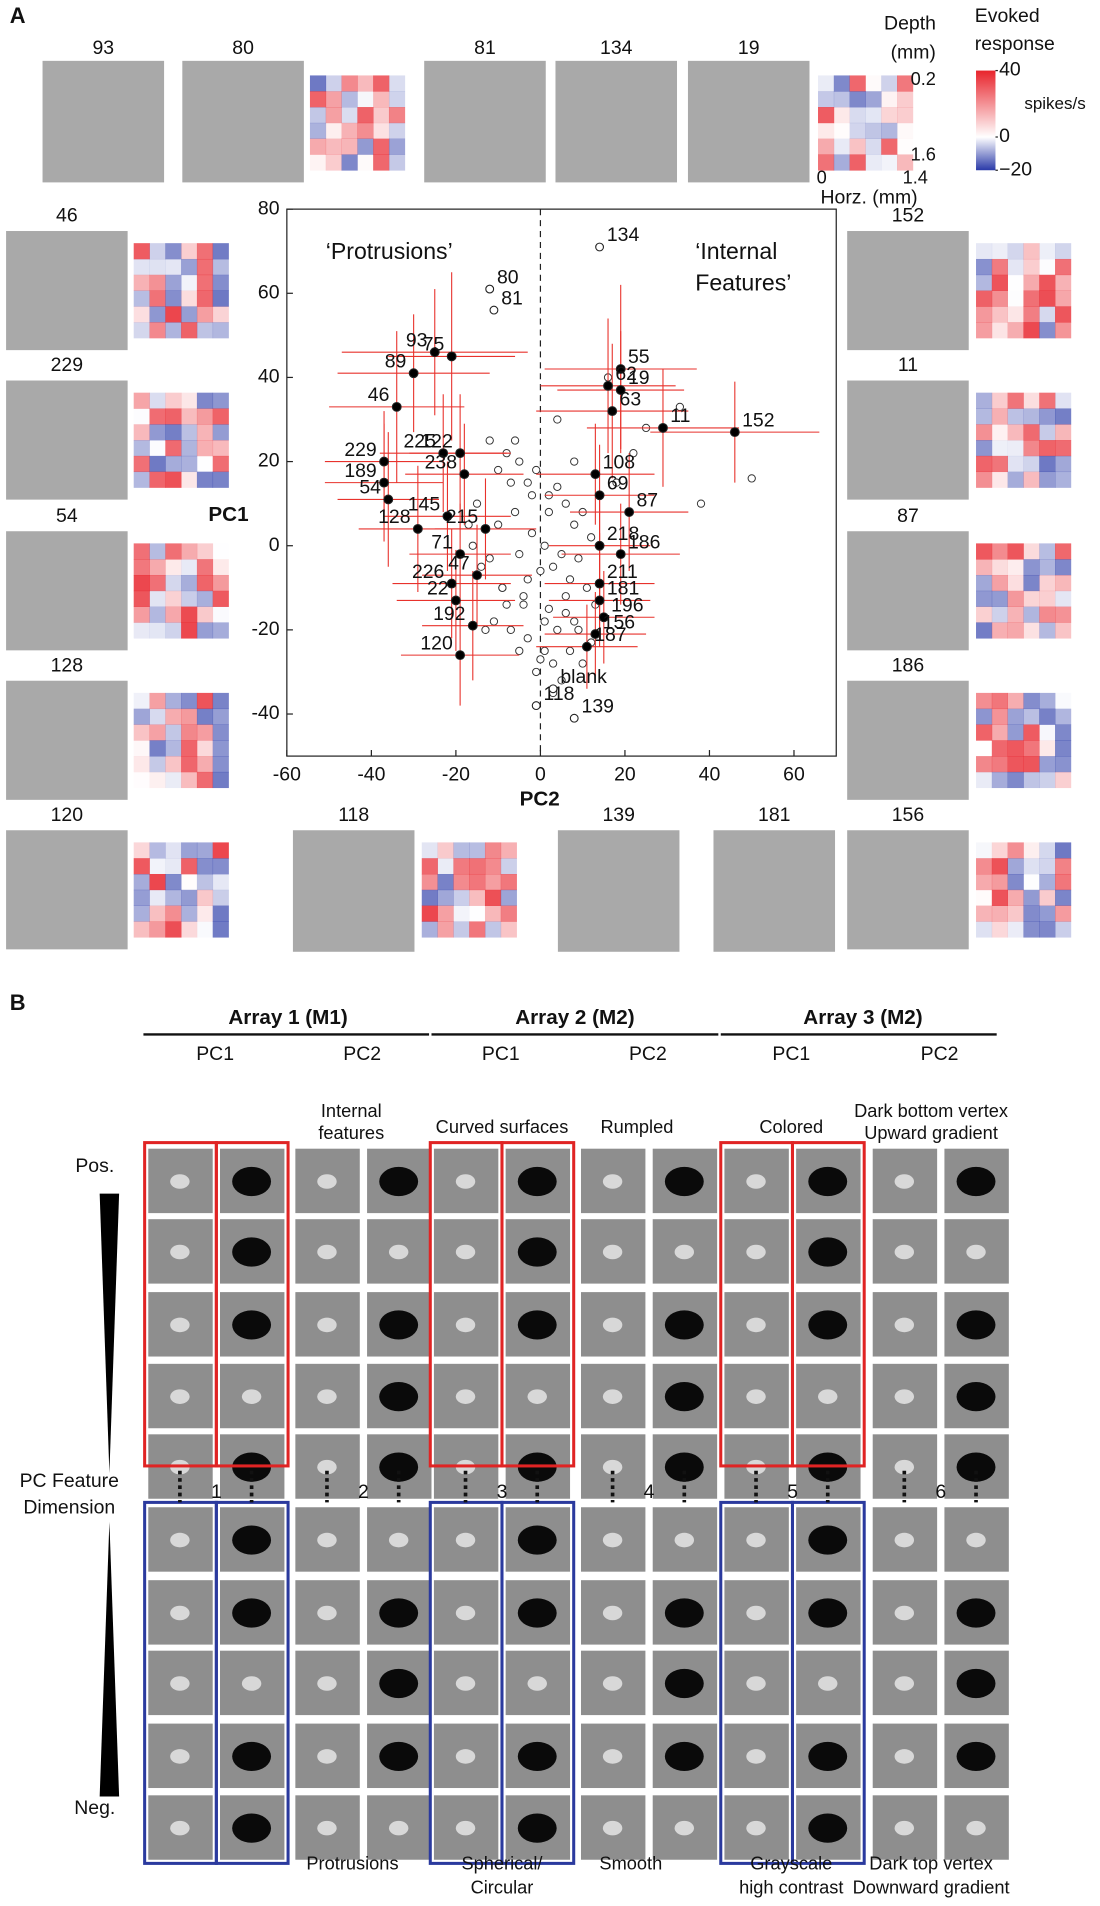 This screenshot has width=1100, height=1906. I want to click on label: Grayscale, so click(791, 1862).